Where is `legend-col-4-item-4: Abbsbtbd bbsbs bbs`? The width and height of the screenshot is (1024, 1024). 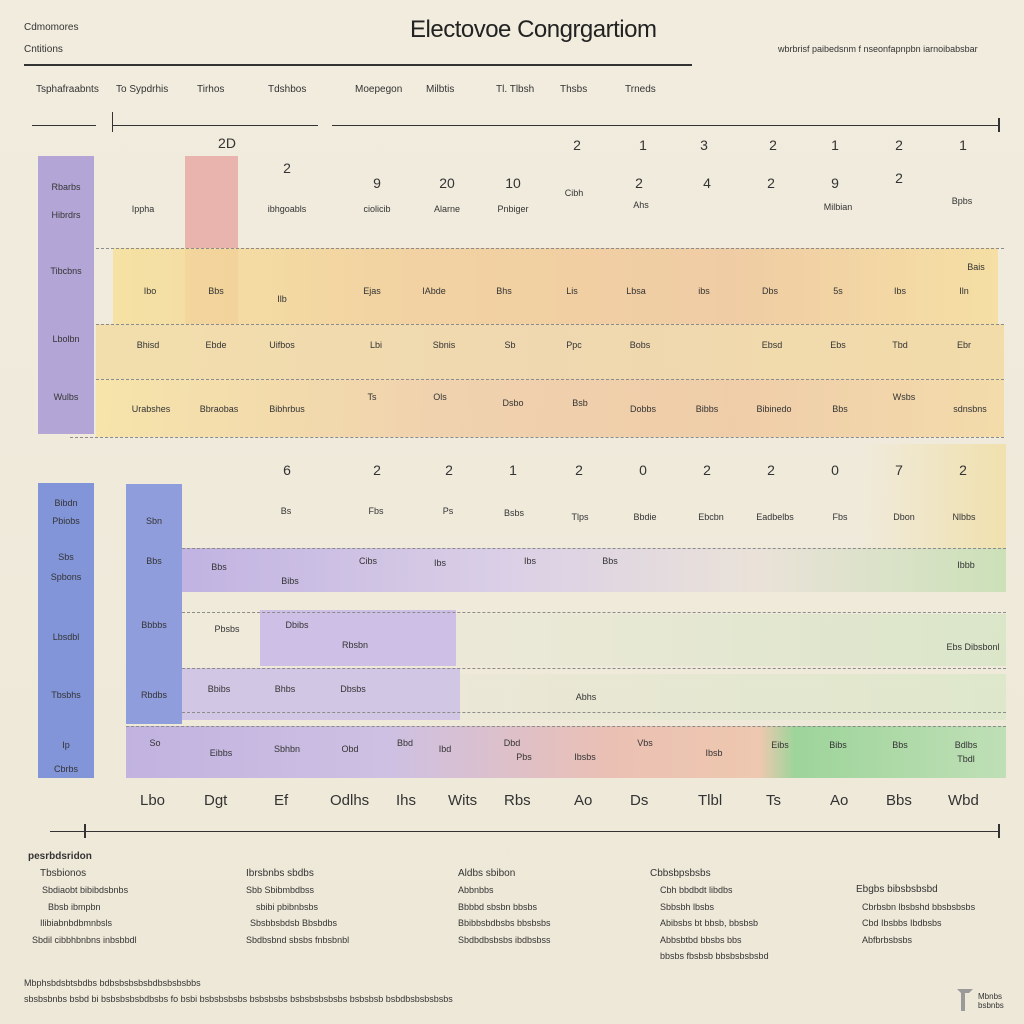 legend-col-4-item-4: Abbsbtbd bbsbs bbs is located at coordinates (701, 940).